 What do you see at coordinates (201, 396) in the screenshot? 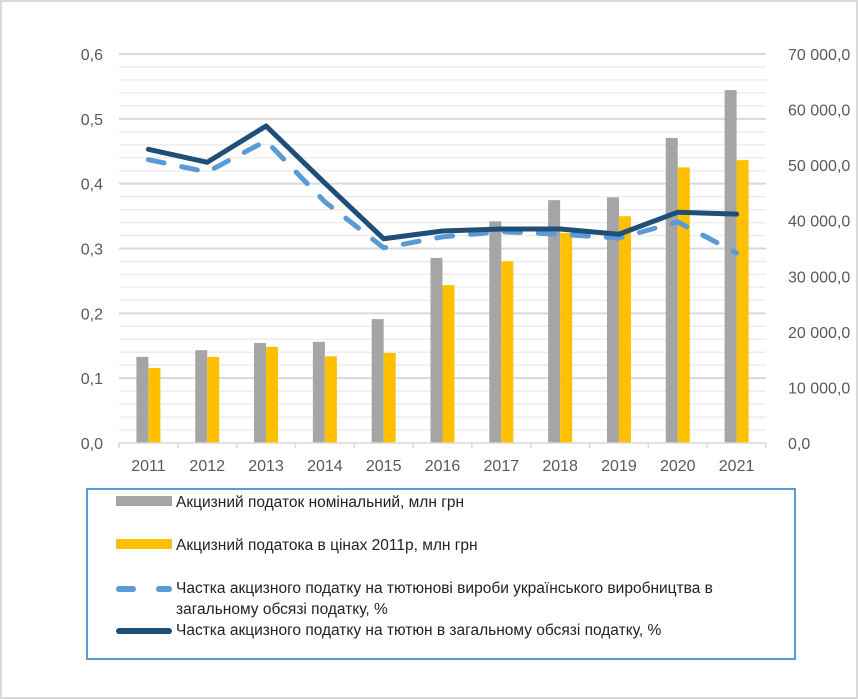
I see `bar-nominal-2012` at bounding box center [201, 396].